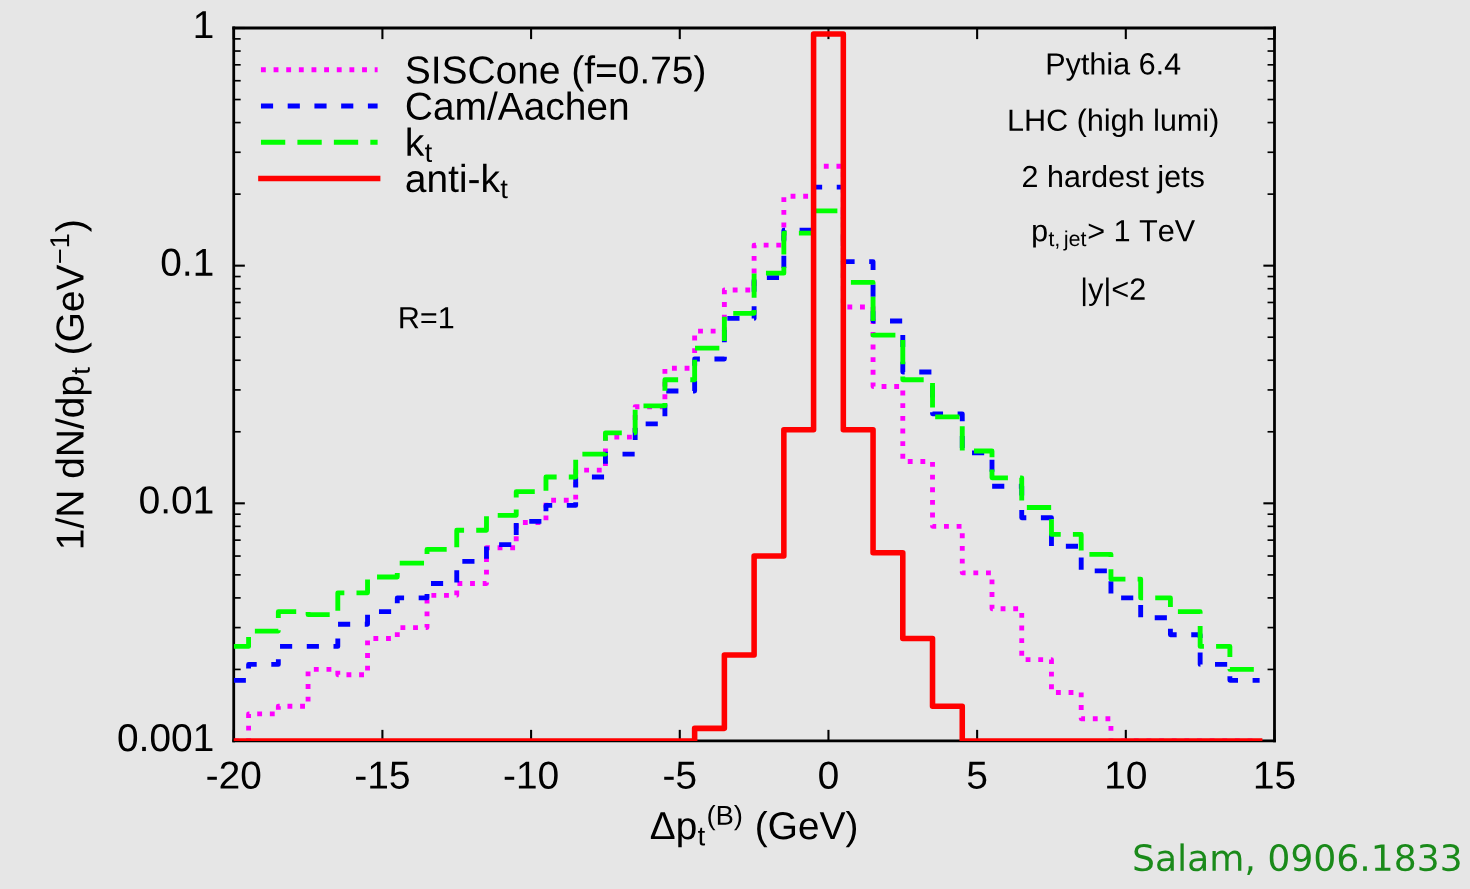 This screenshot has height=889, width=1470. Describe the element at coordinates (1114, 66) in the screenshot. I see `annotation: Pythia 6.4` at that location.